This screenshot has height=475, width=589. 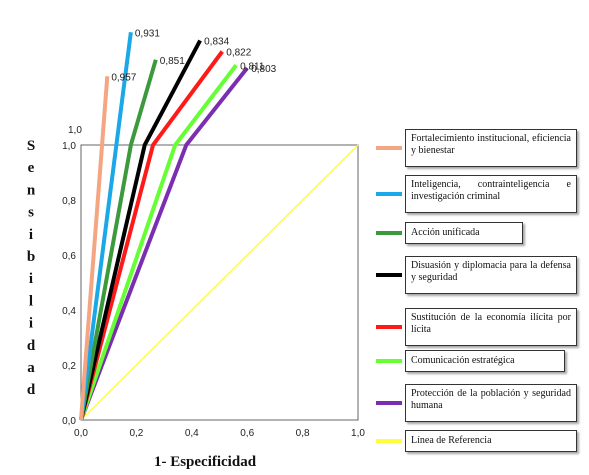 What do you see at coordinates (136, 433) in the screenshot?
I see `x-tick-label: 0,2` at bounding box center [136, 433].